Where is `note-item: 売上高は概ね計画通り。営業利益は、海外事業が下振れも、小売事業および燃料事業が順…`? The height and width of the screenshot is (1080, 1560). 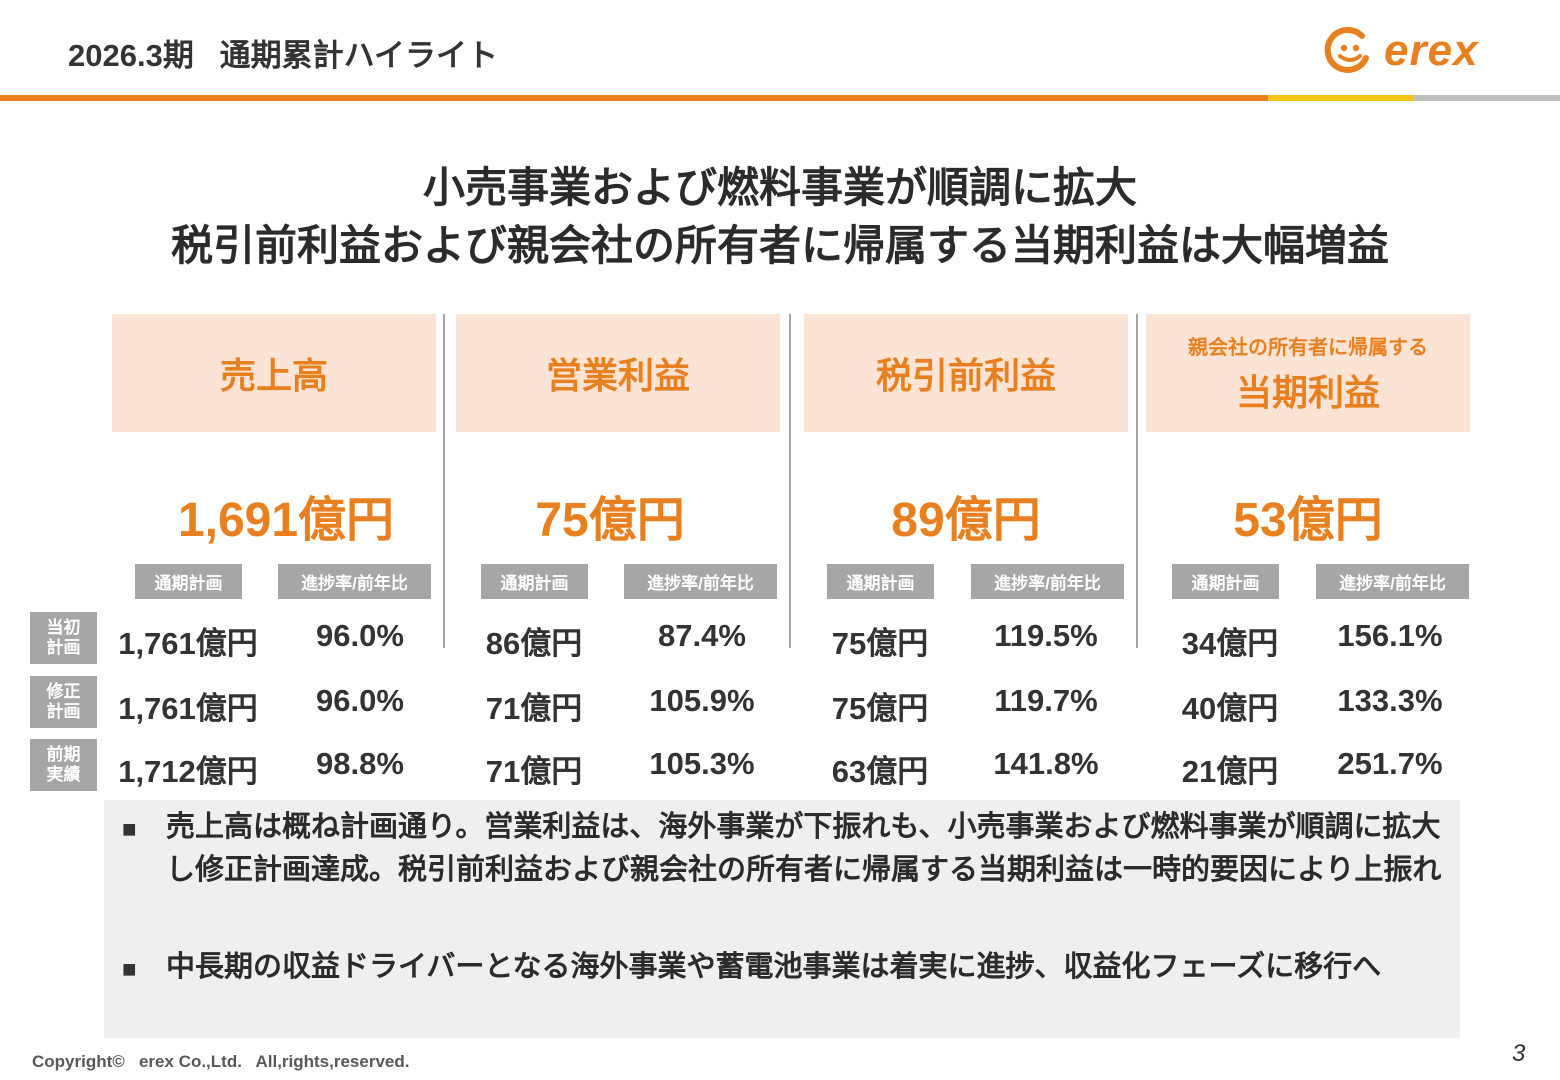
note-item: 売上高は概ね計画通り。営業利益は、海外事業が下振れも、小売事業および燃料事業が順… is located at coordinates (804, 848).